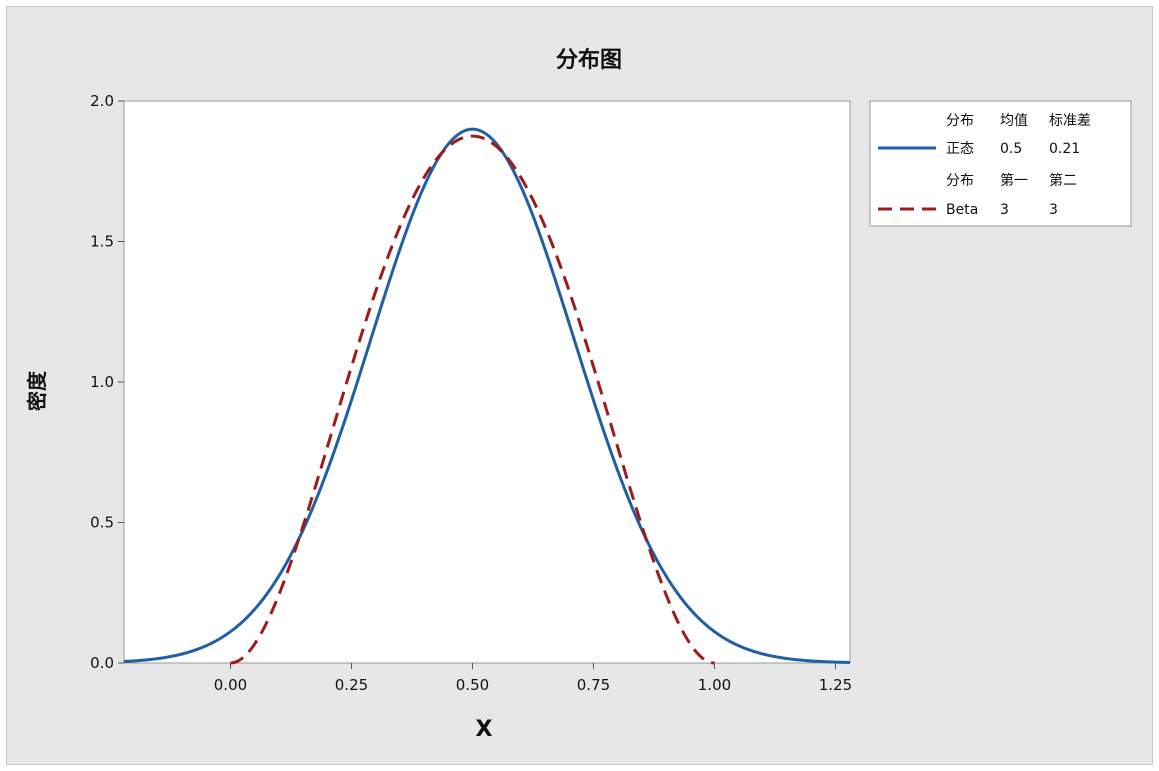 The image size is (1159, 771). Describe the element at coordinates (960, 121) in the screenshot. I see `legend-header-dist: 分布` at that location.